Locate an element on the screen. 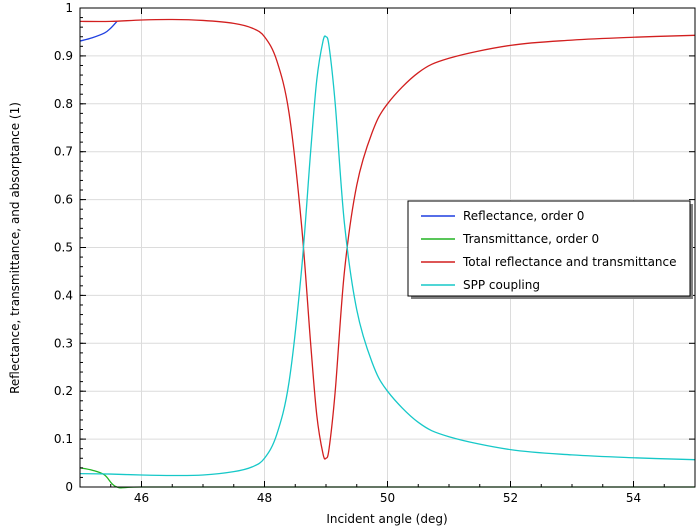 This screenshot has width=698, height=531. y-tick-label: 0.8 is located at coordinates (63, 104).